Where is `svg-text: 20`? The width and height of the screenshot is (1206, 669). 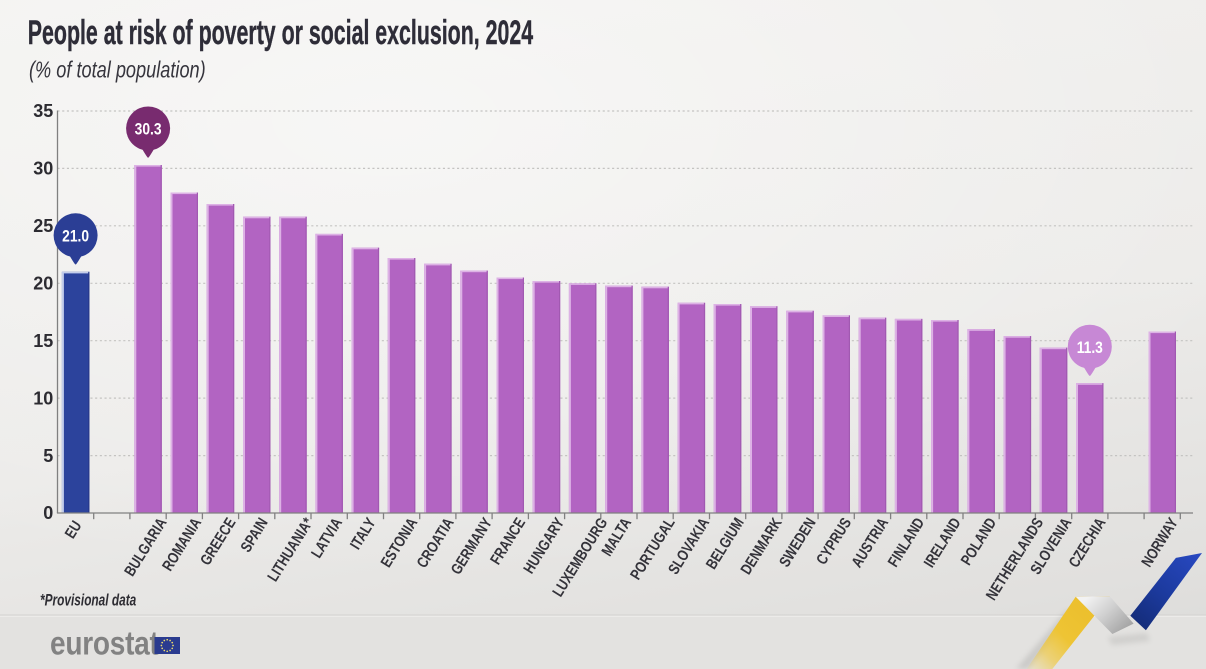 svg-text: 20 is located at coordinates (43, 284).